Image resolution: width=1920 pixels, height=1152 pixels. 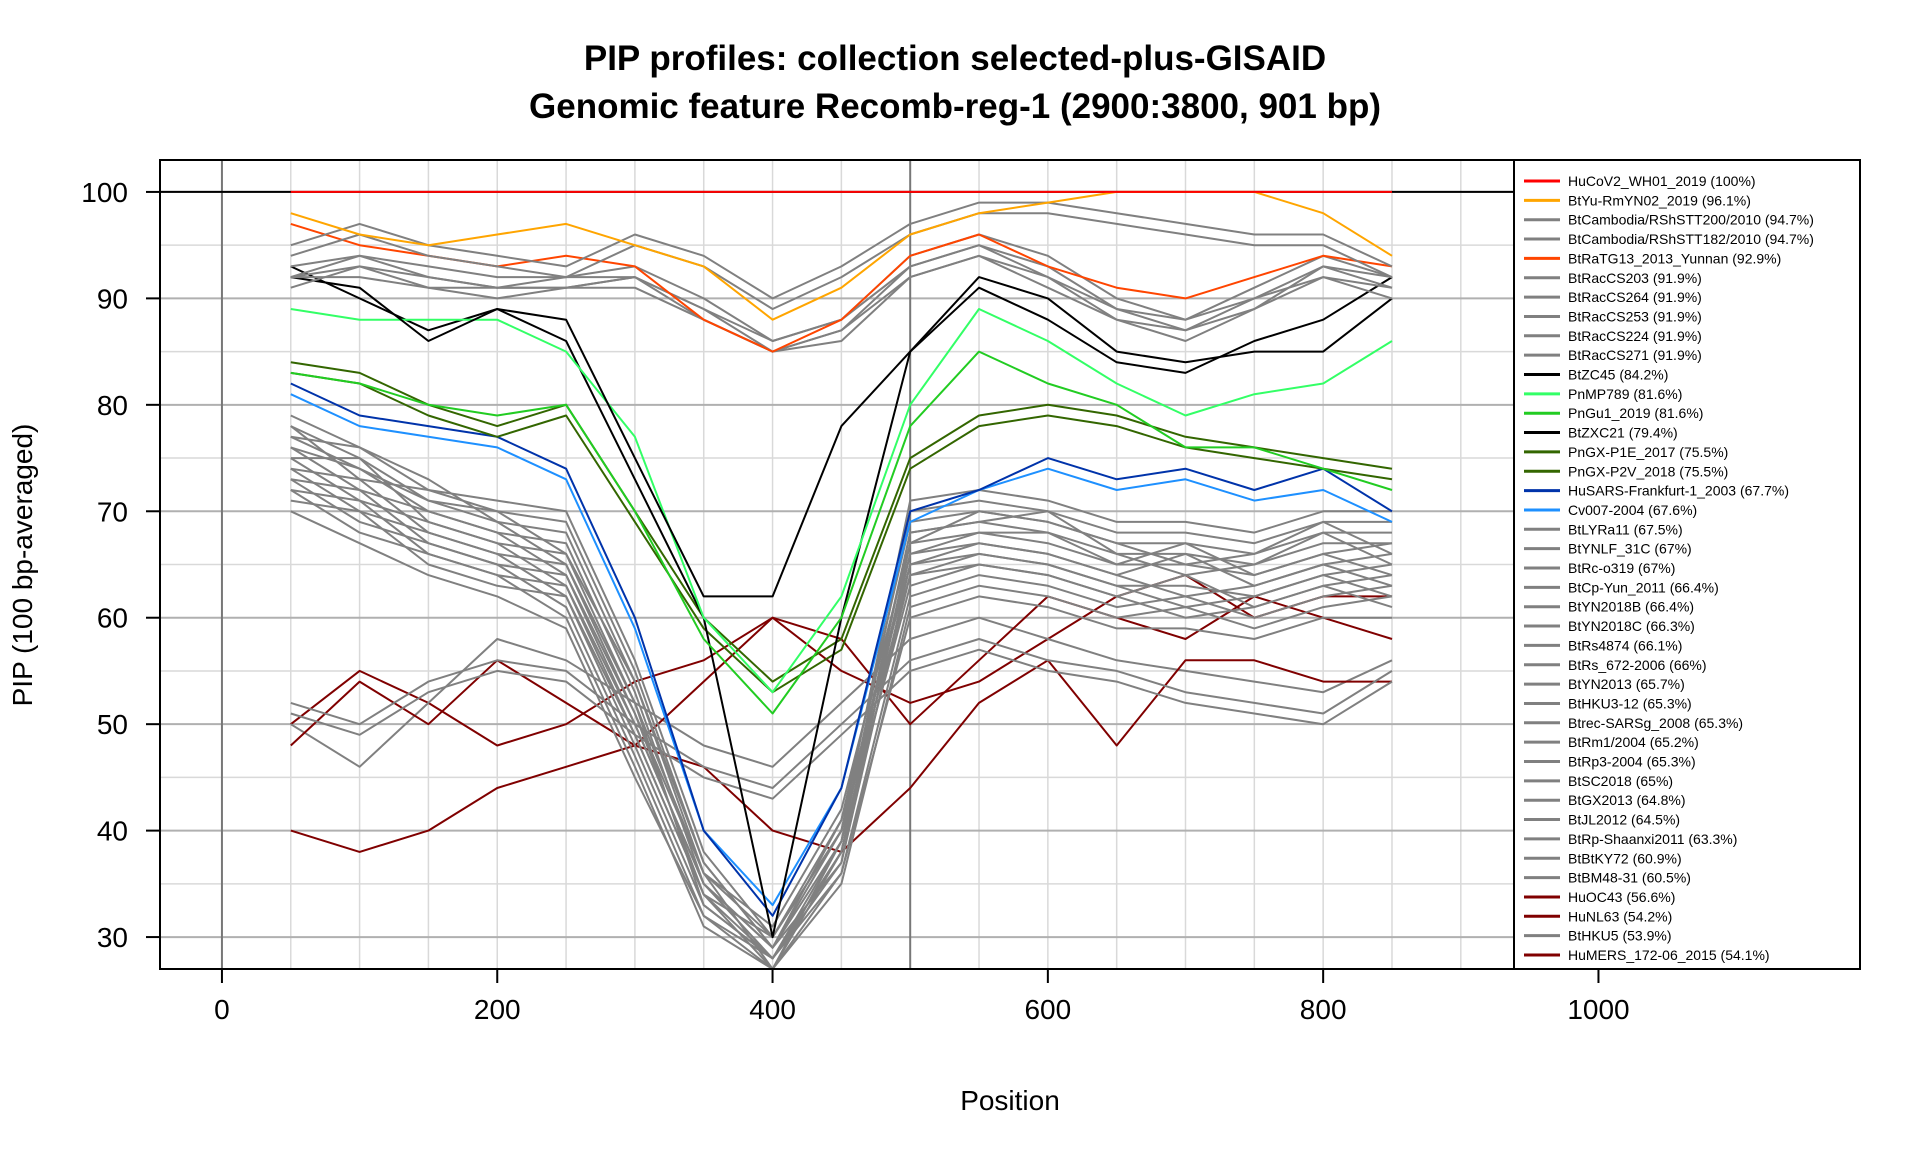 I want to click on x-tick-label: 600, so click(x=1047, y=1009).